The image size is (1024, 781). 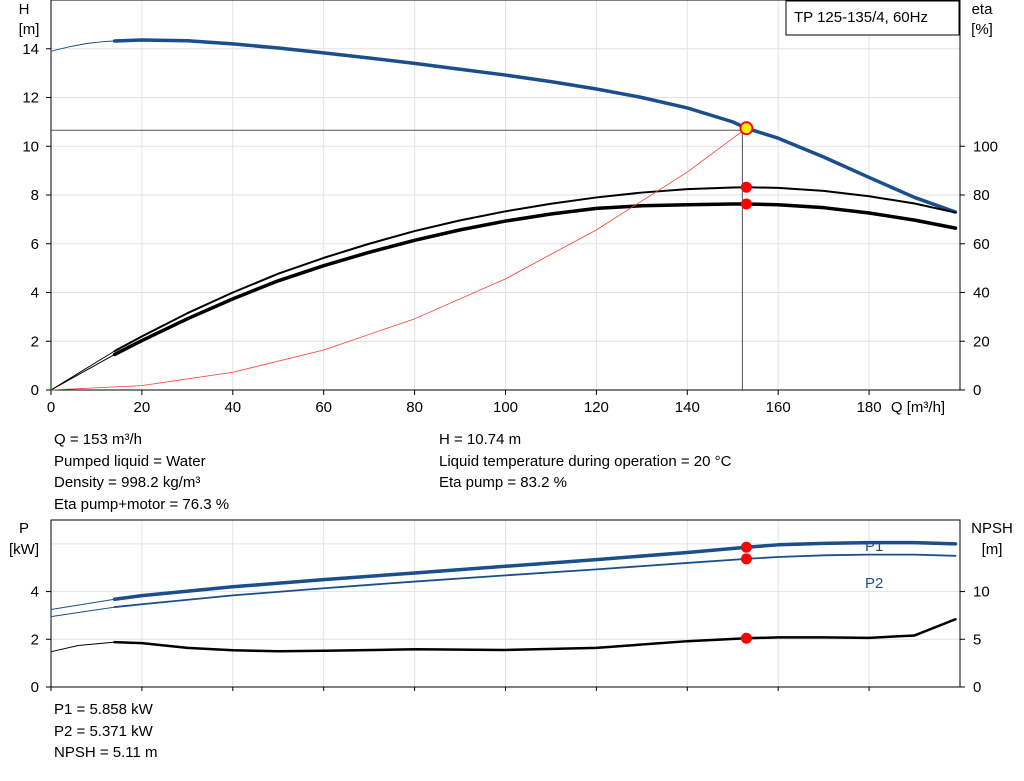 What do you see at coordinates (98, 439) in the screenshot?
I see `flow-readout: Q = 153 m³/h` at bounding box center [98, 439].